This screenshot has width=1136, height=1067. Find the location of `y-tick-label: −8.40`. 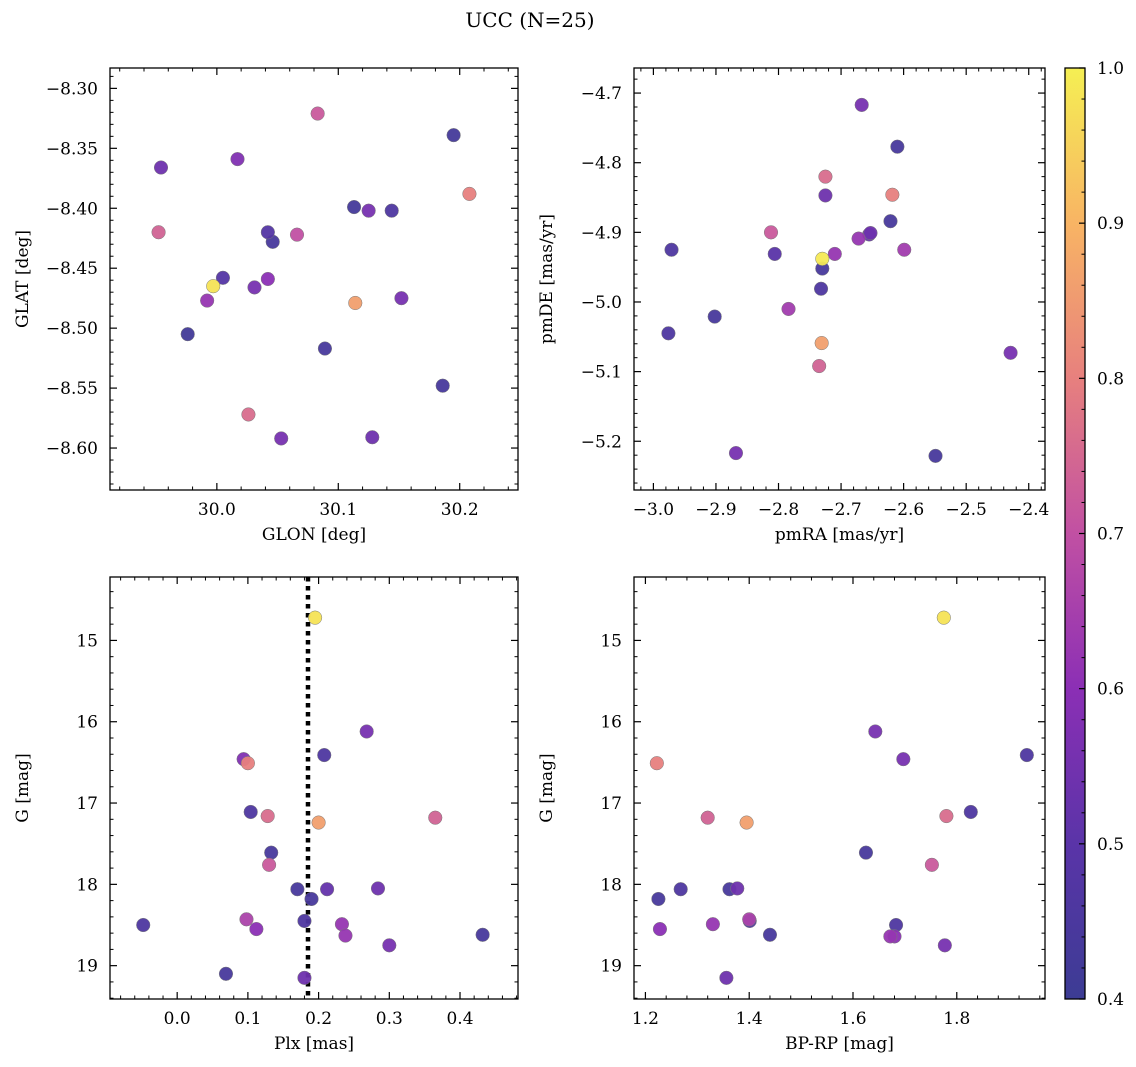

y-tick-label: −8.40 is located at coordinates (72, 209).